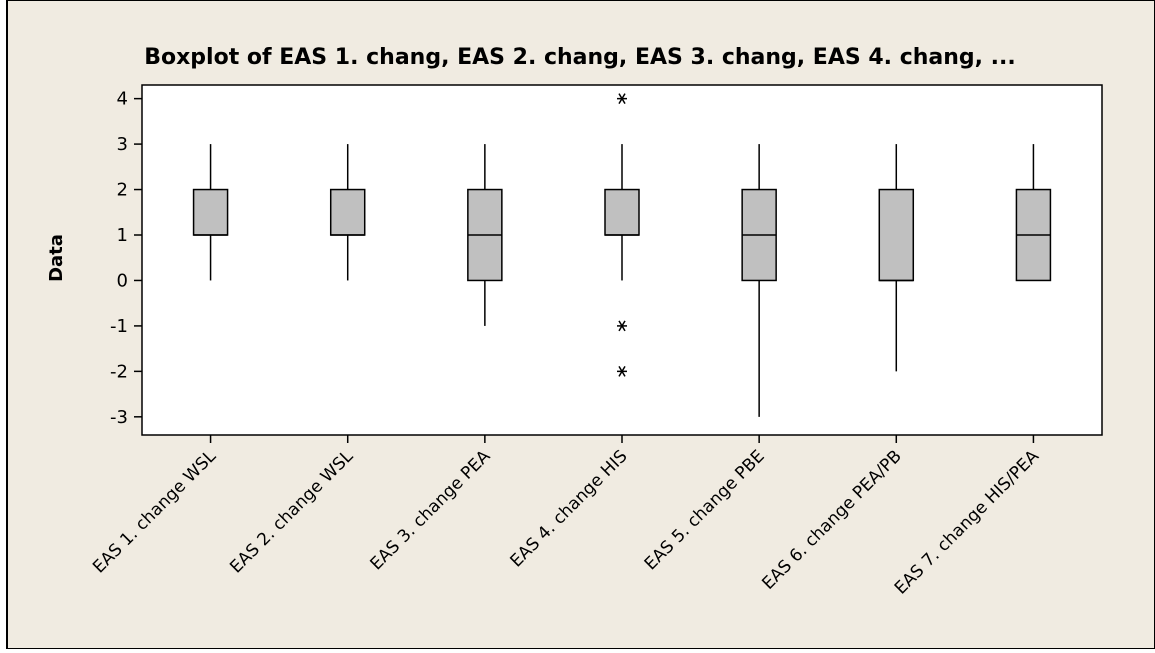 The height and width of the screenshot is (653, 1155). I want to click on y-tick-label: -2, so click(119, 371).